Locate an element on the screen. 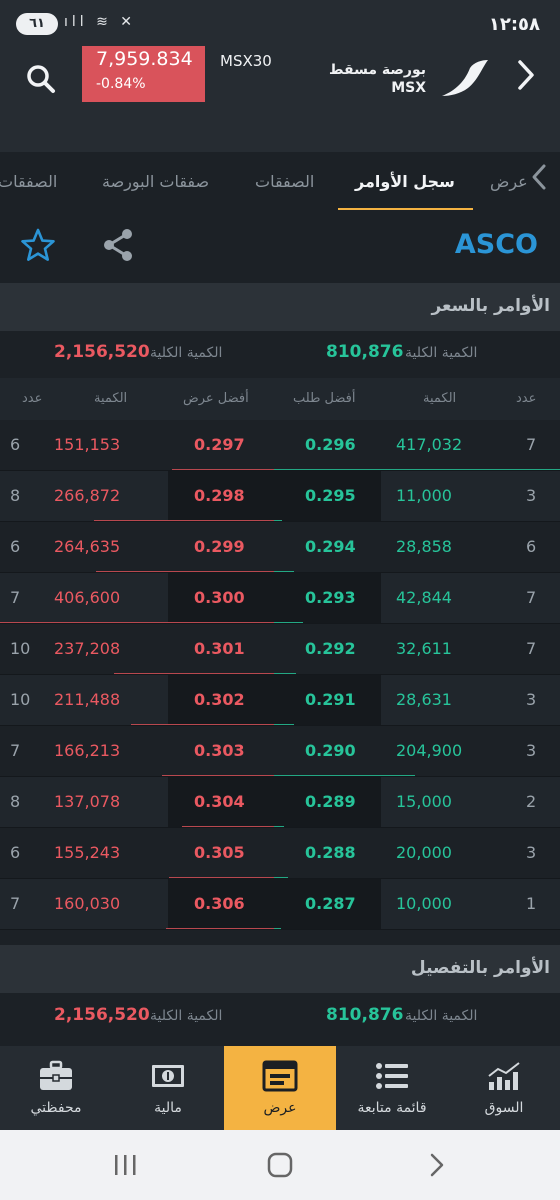 Image resolution: width=560 pixels, height=1200 pixels. order-row: 10 211,488 0.302 0.291 28,631 3 is located at coordinates (280, 700).